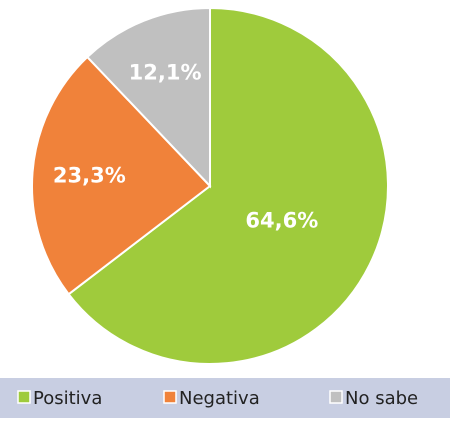  I want to click on legend-label: Negativa, so click(219, 398).